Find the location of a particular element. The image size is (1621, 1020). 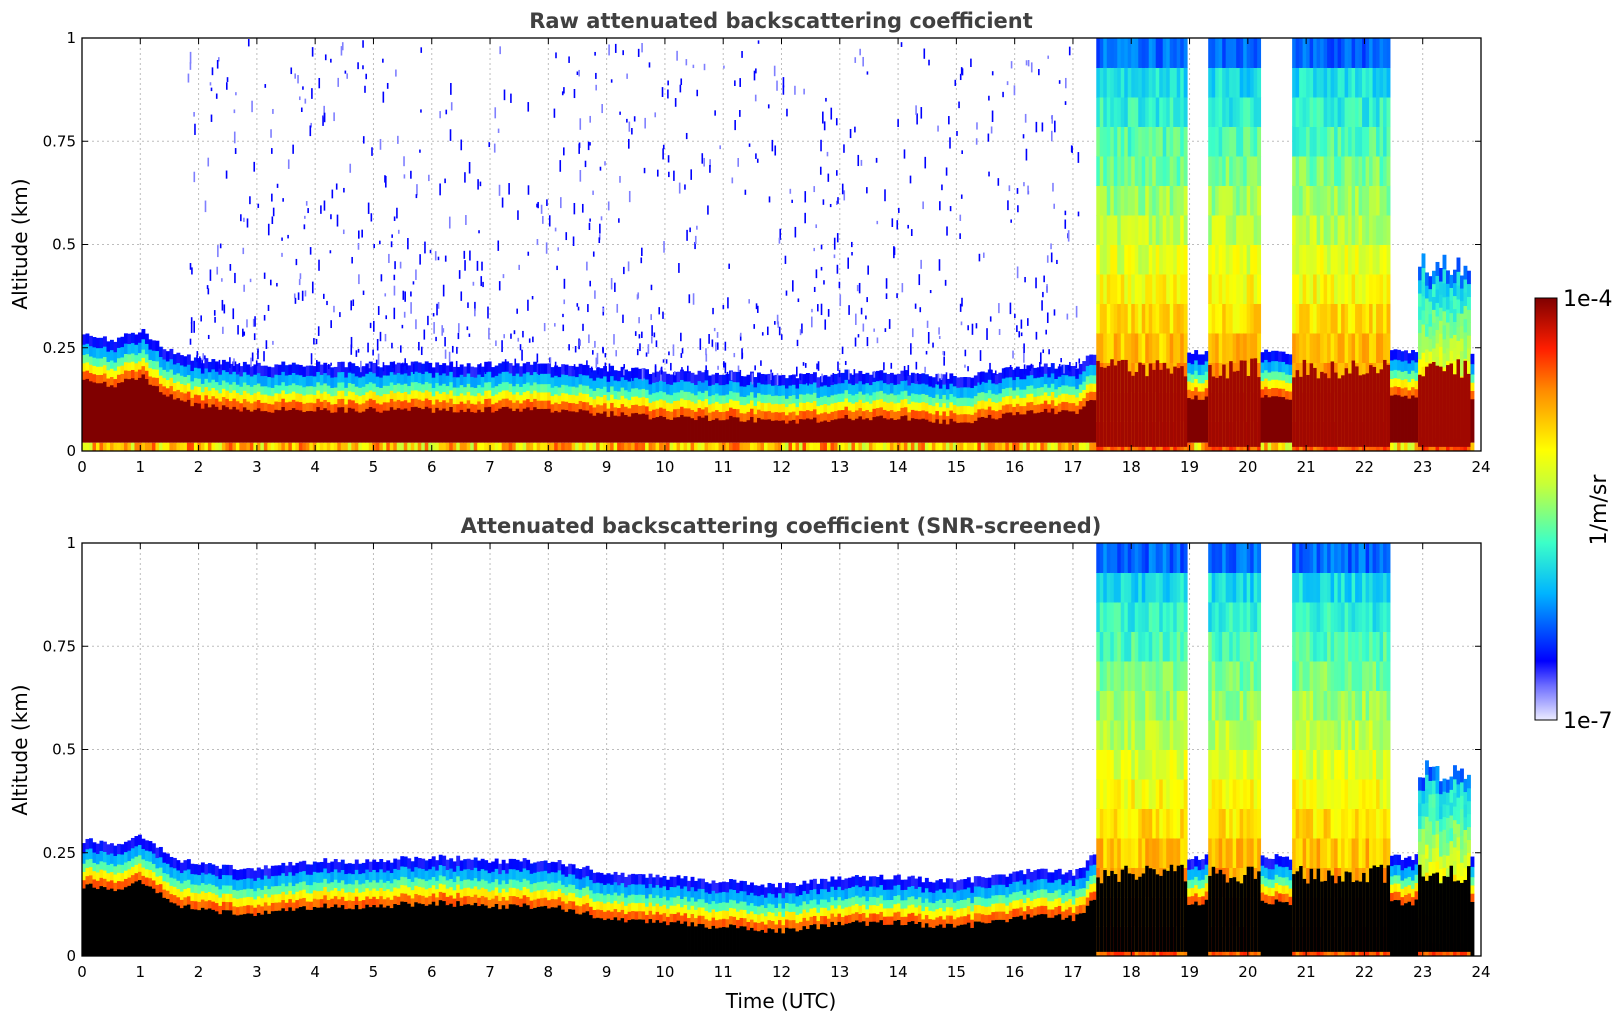

x-tick-label: 19 is located at coordinates (1189, 467).